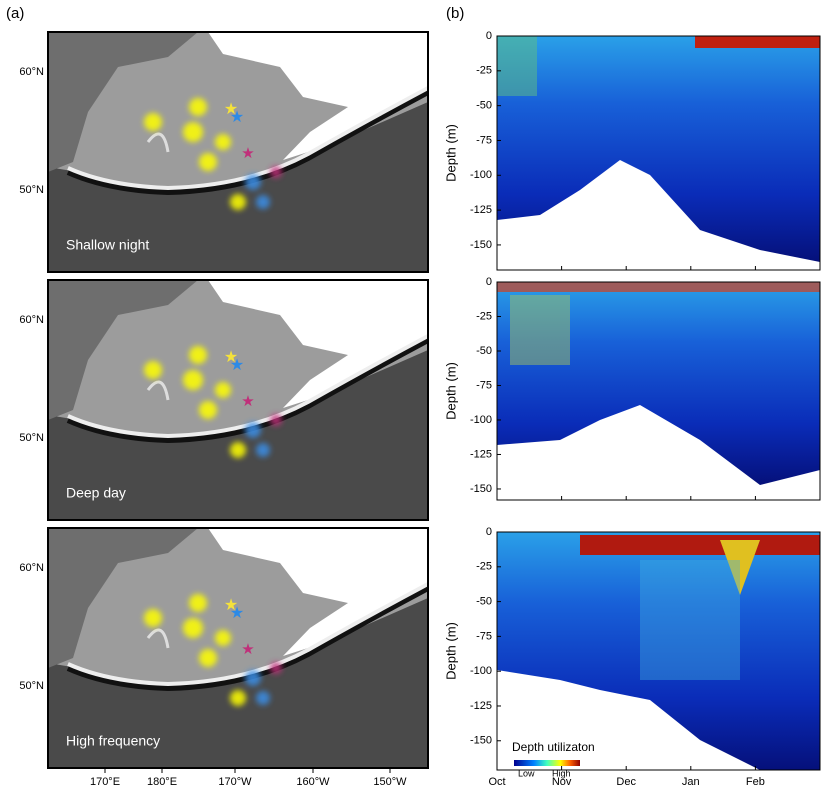  I want to click on x-tick-label: Dec, so click(626, 782).